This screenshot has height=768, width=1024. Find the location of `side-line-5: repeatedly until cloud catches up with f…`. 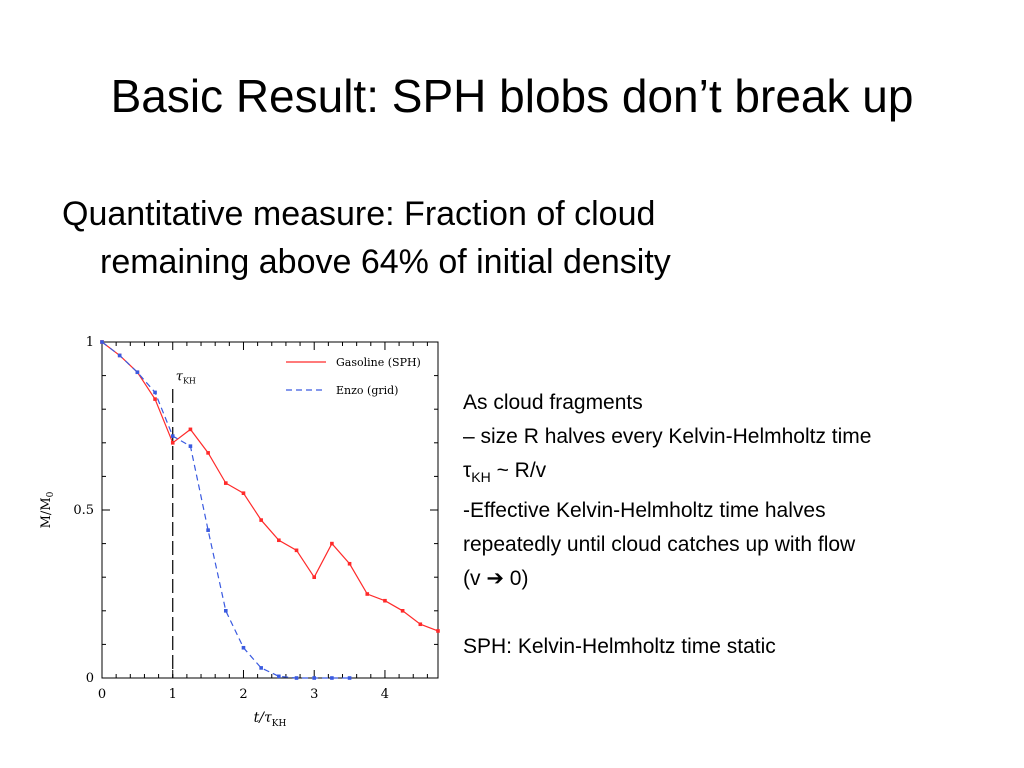

side-line-5: repeatedly until cloud catches up with f… is located at coordinates (659, 544).